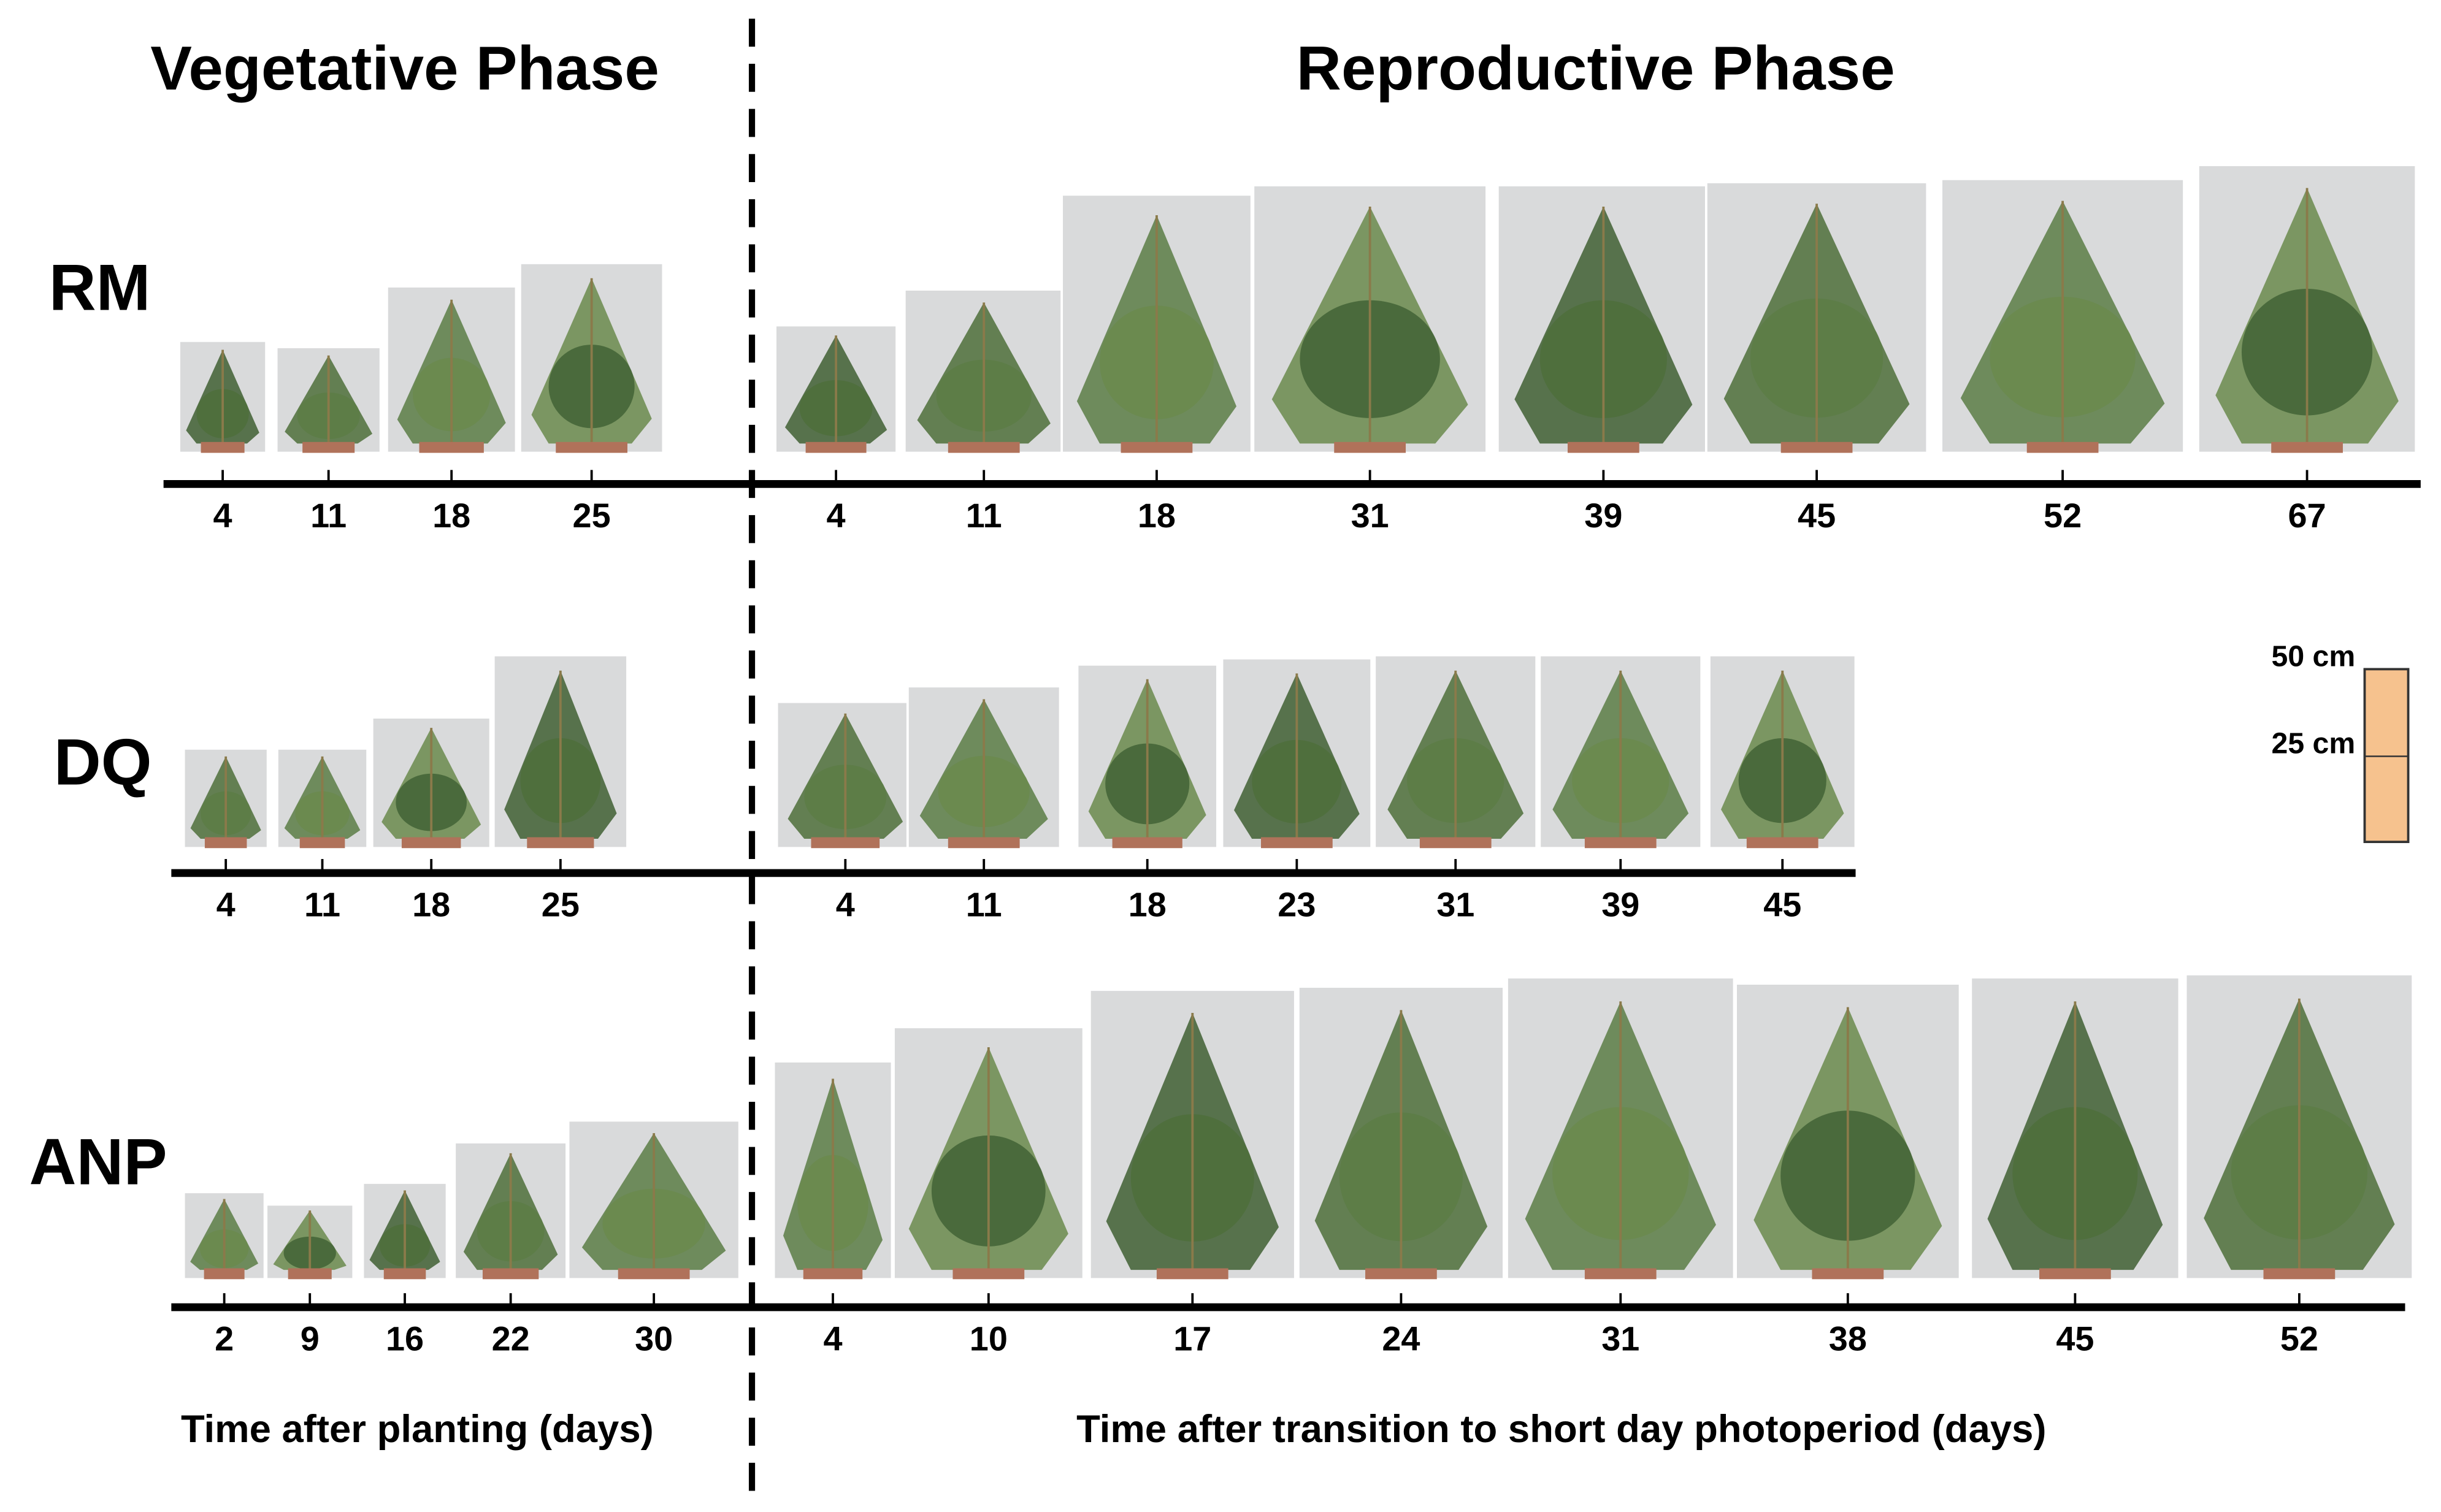 The image size is (2441, 1512). I want to click on day-label: 10, so click(989, 1338).